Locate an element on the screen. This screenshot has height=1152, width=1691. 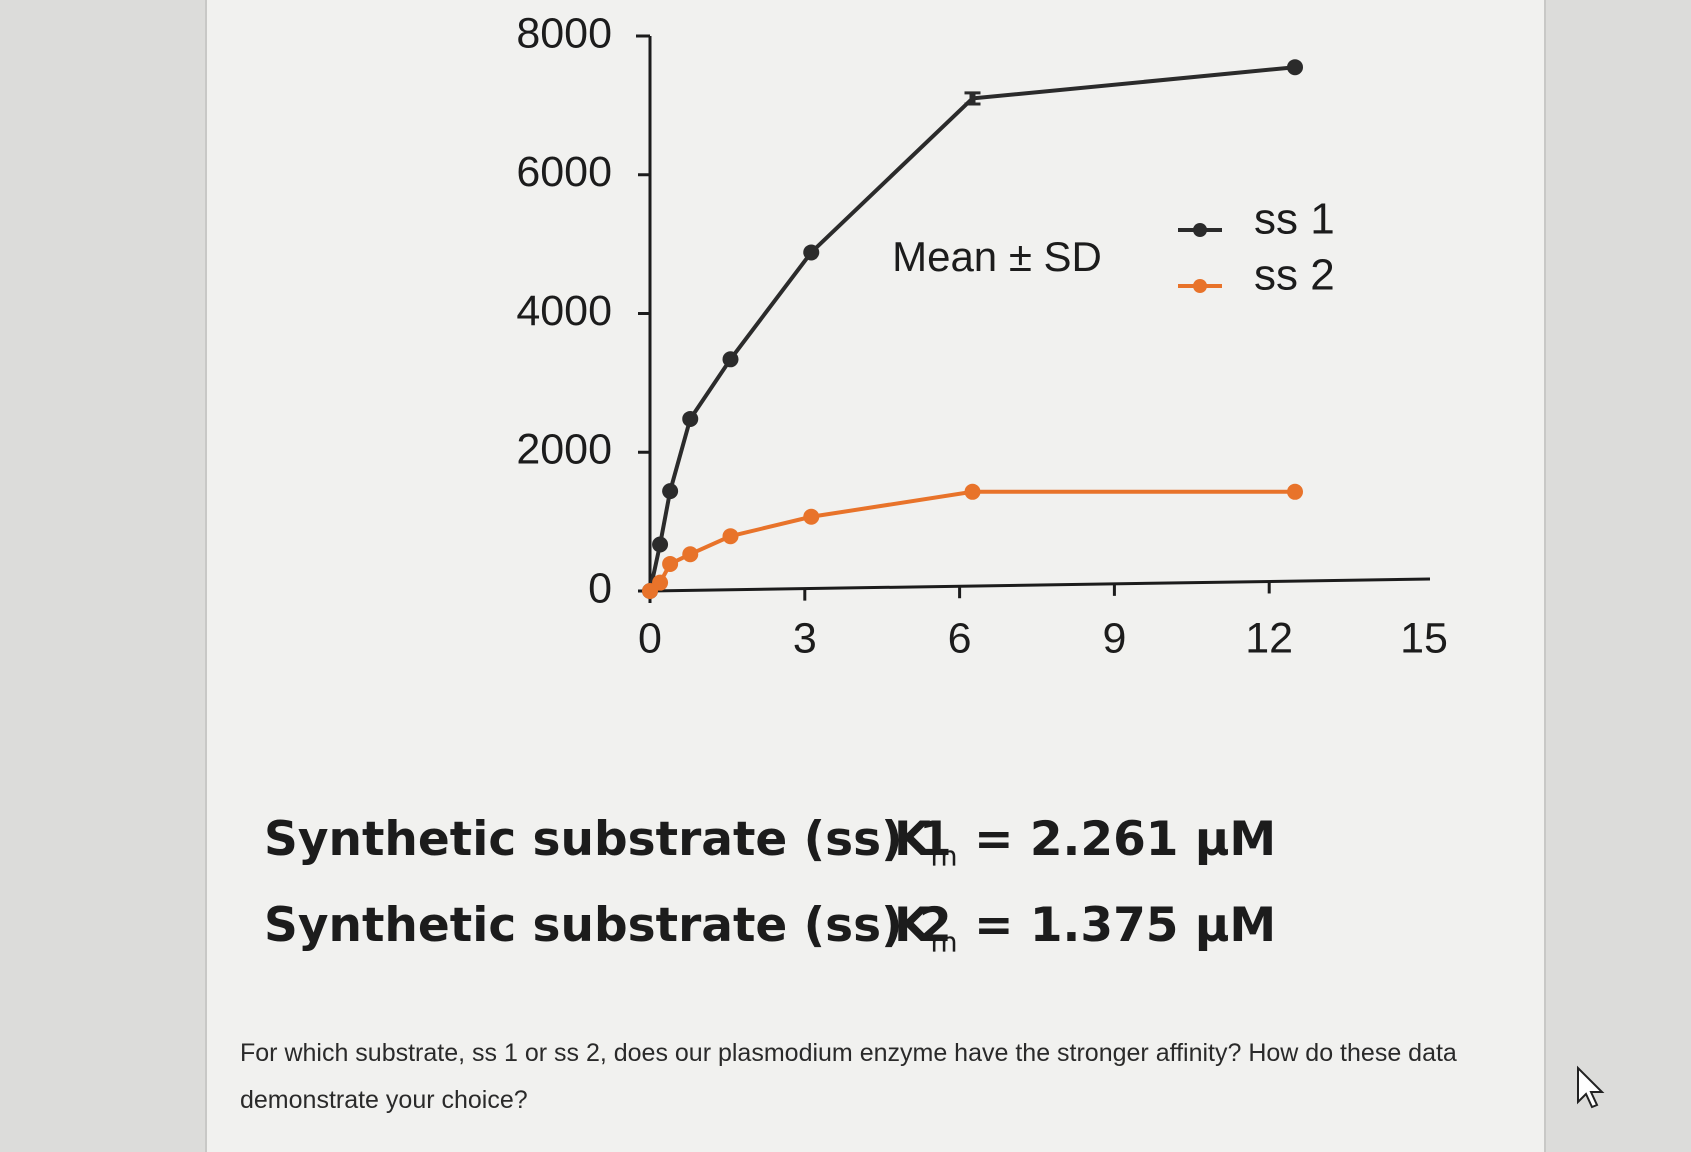
x-tick-label: 15 is located at coordinates (1424, 638).